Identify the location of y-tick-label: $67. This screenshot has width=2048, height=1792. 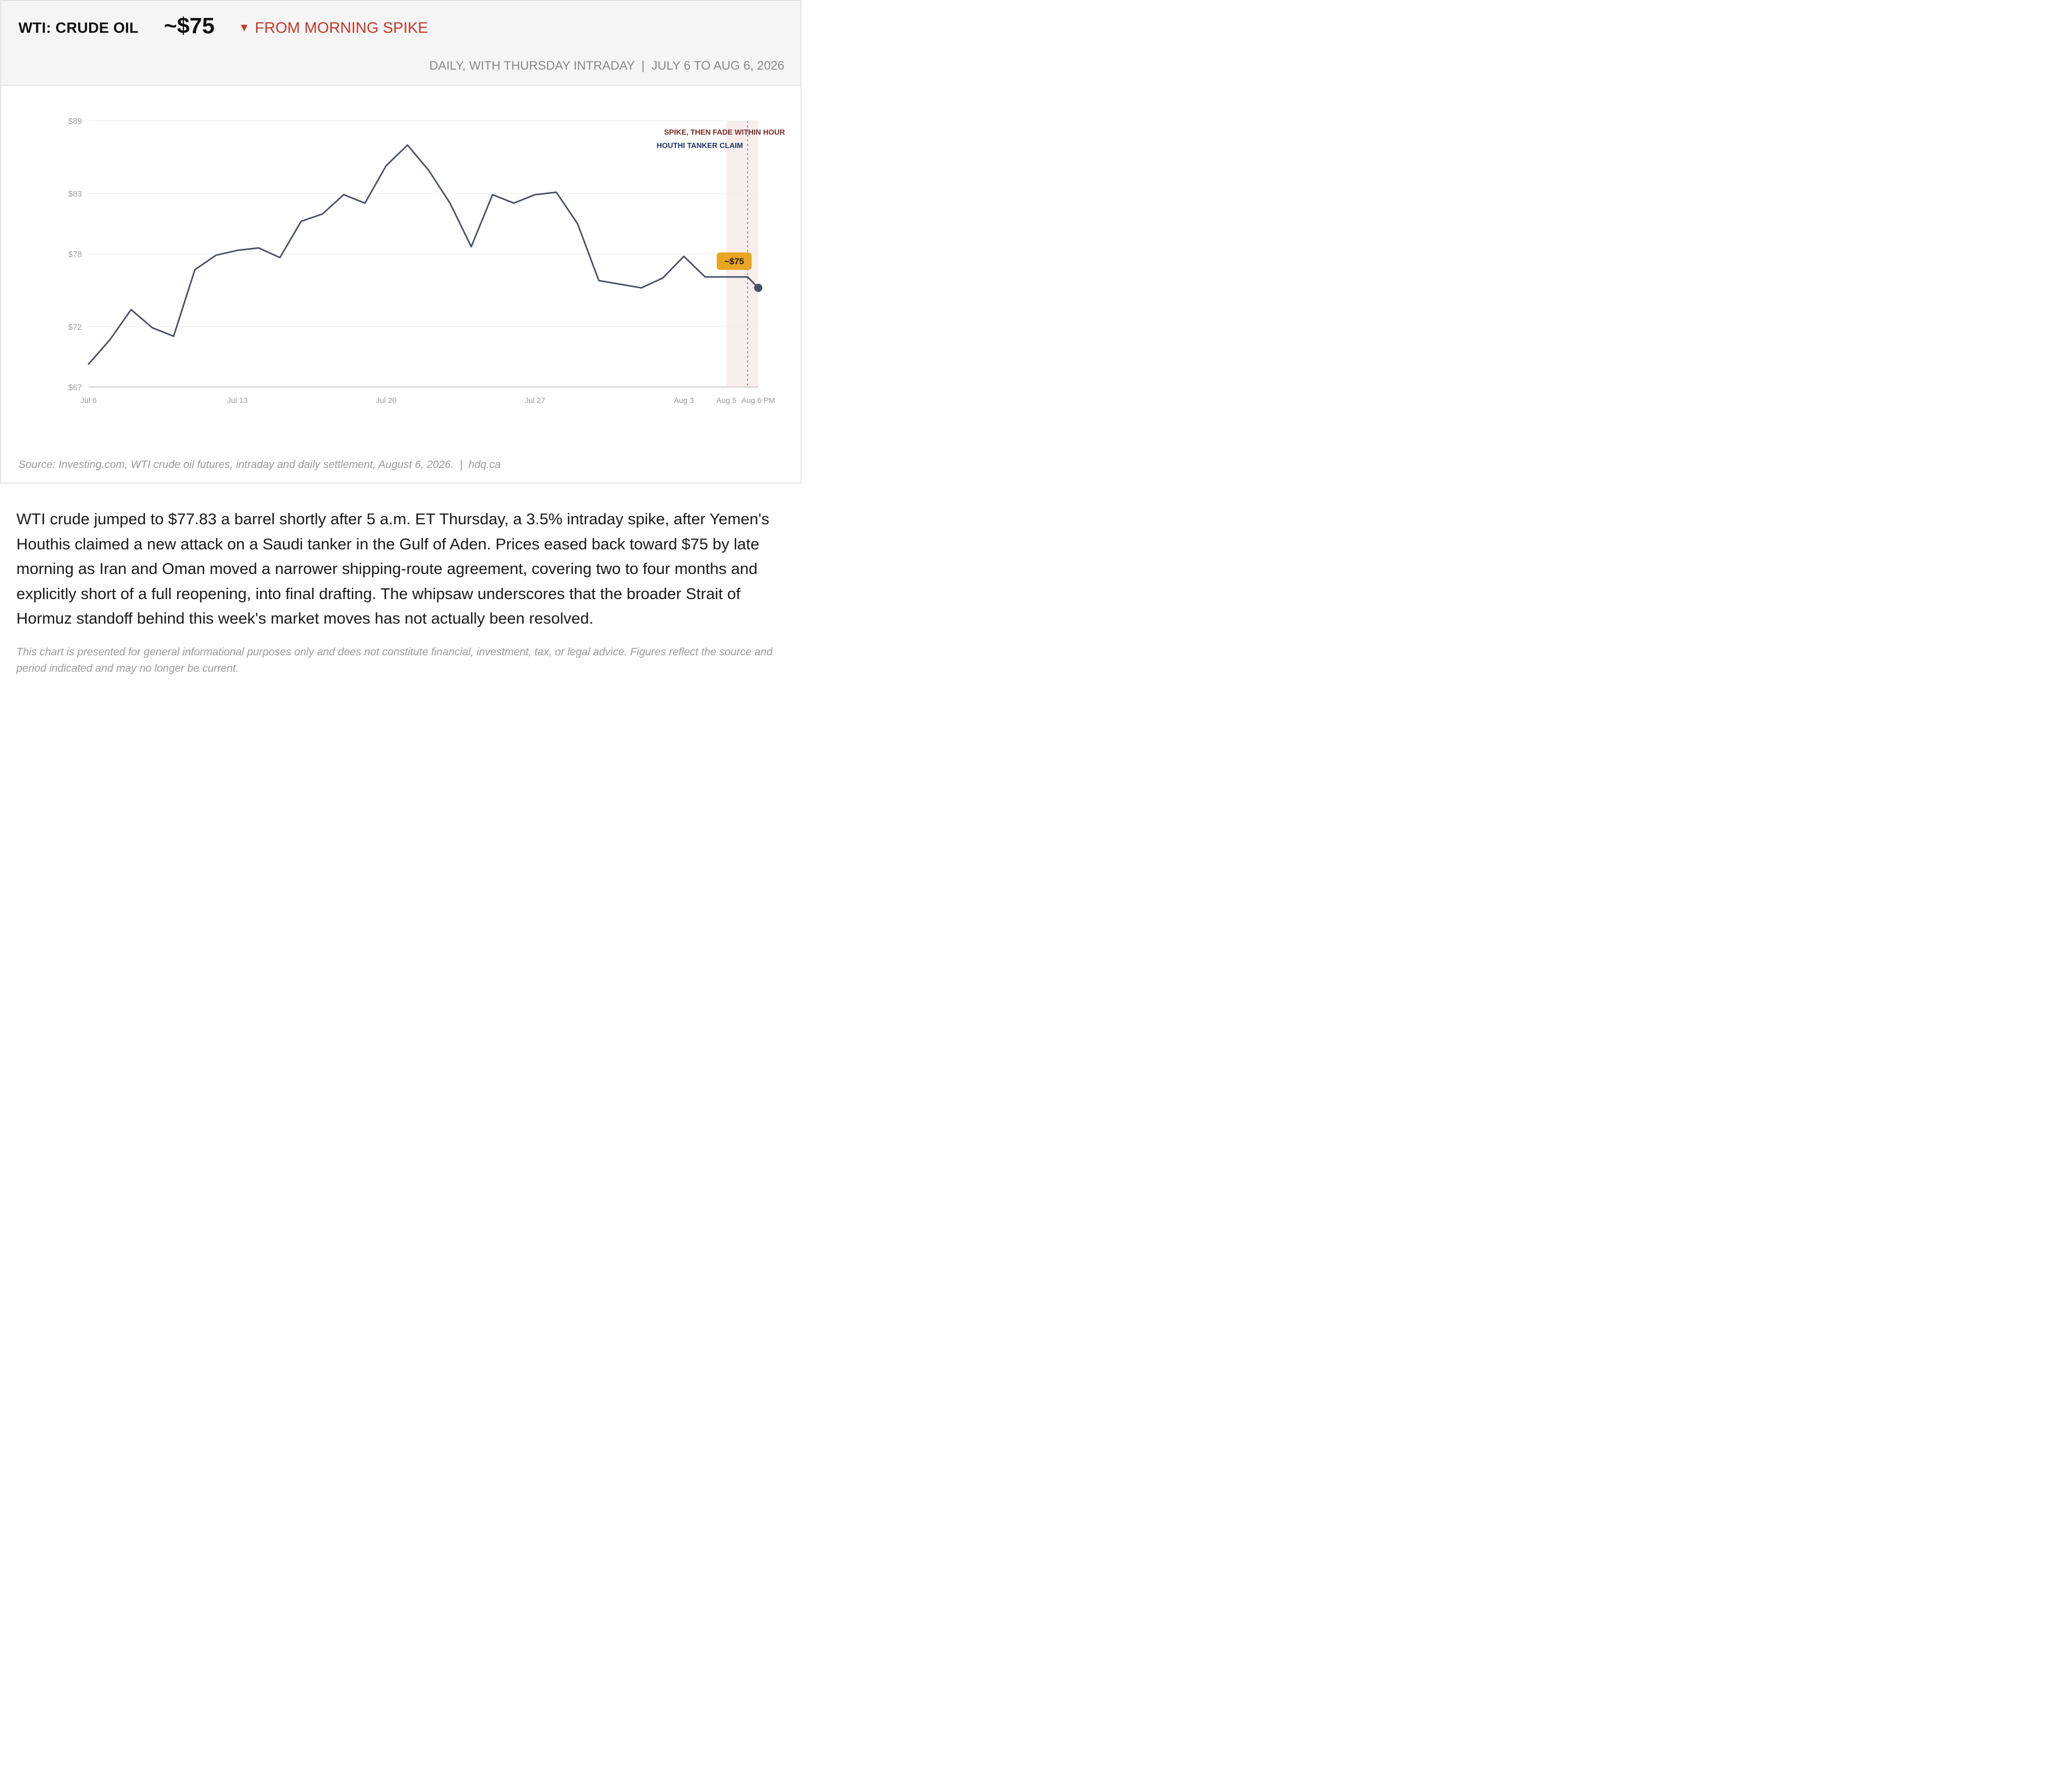
(75, 387).